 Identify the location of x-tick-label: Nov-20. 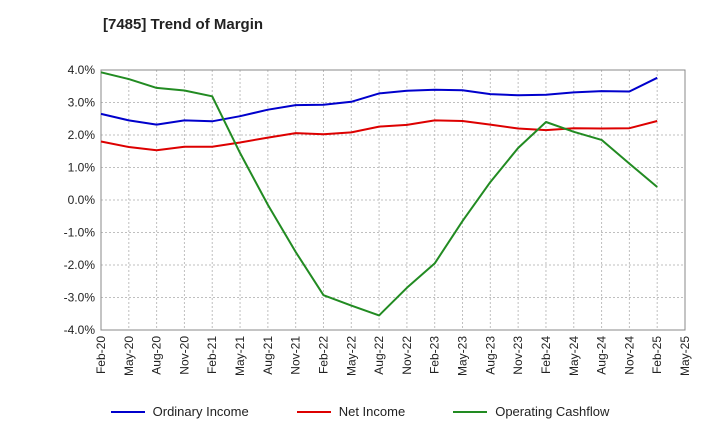
(184, 355).